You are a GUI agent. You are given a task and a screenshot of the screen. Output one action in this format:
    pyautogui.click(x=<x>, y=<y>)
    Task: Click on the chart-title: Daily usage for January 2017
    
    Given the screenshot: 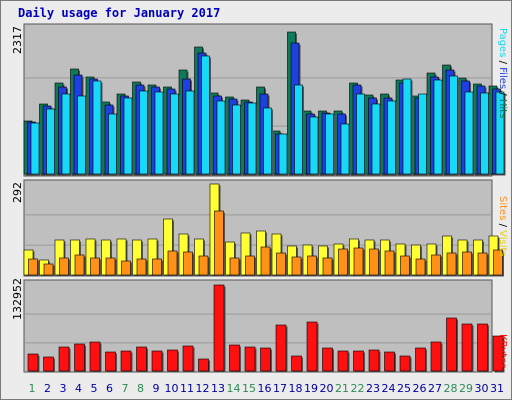 What is the action you would take?
    pyautogui.click(x=119, y=13)
    